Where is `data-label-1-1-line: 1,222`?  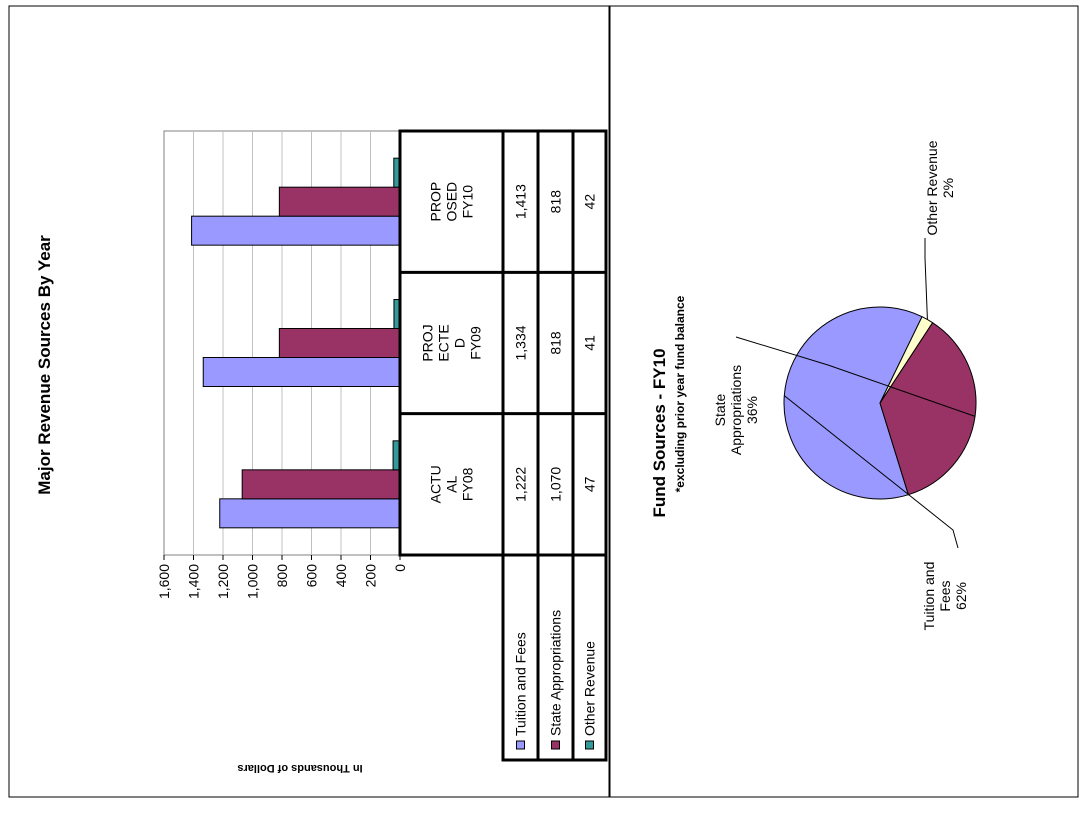 data-label-1-1-line: 1,222 is located at coordinates (520, 484).